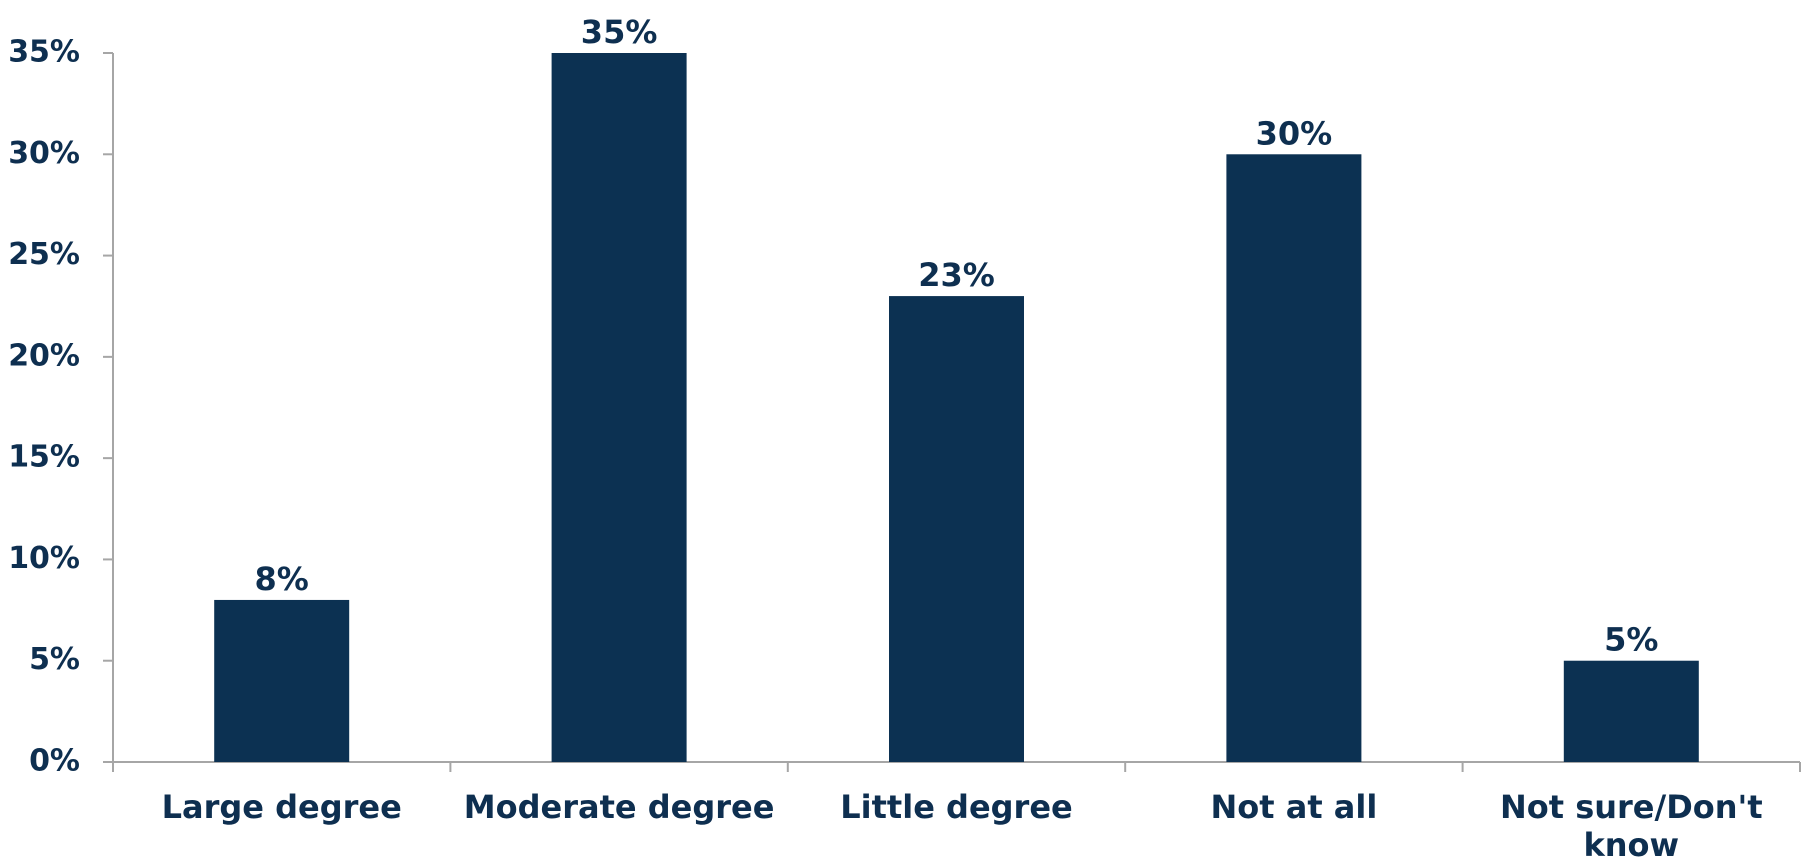  Describe the element at coordinates (44, 558) in the screenshot. I see `y-tick-label: 10%` at that location.